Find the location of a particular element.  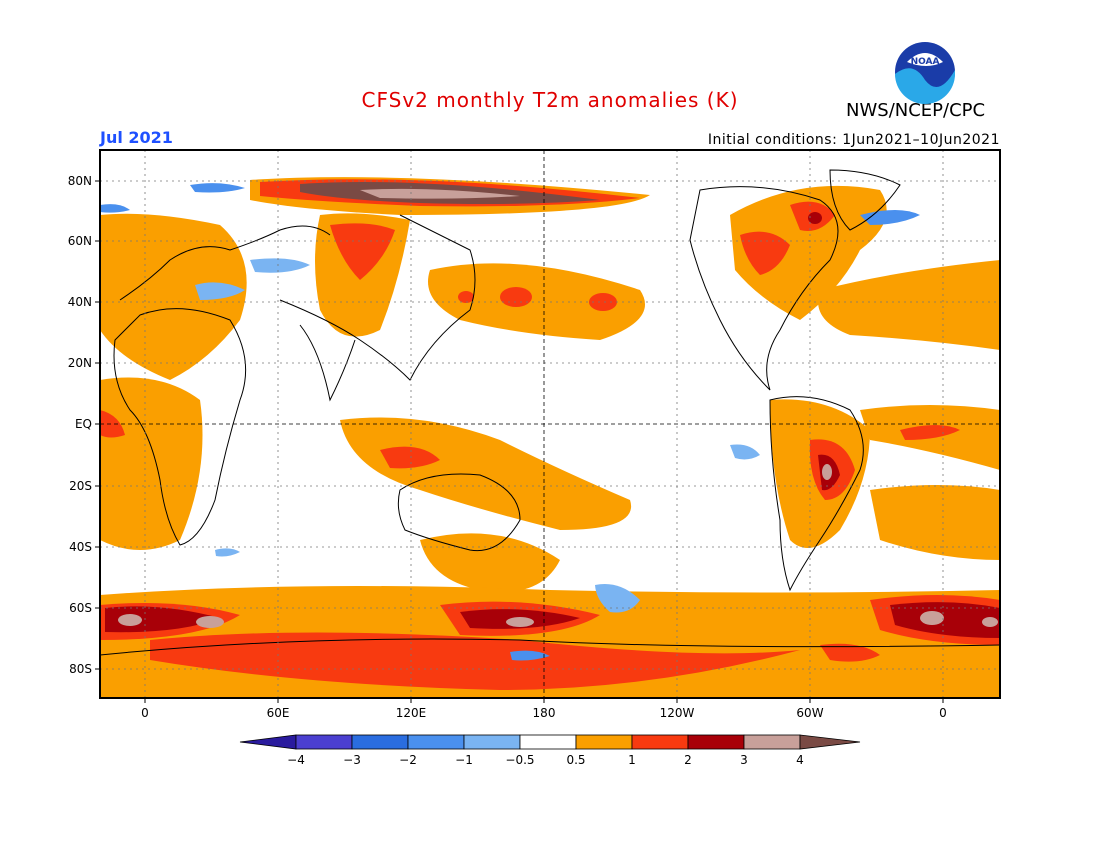

colorbar-label: −4 is located at coordinates (296, 760).